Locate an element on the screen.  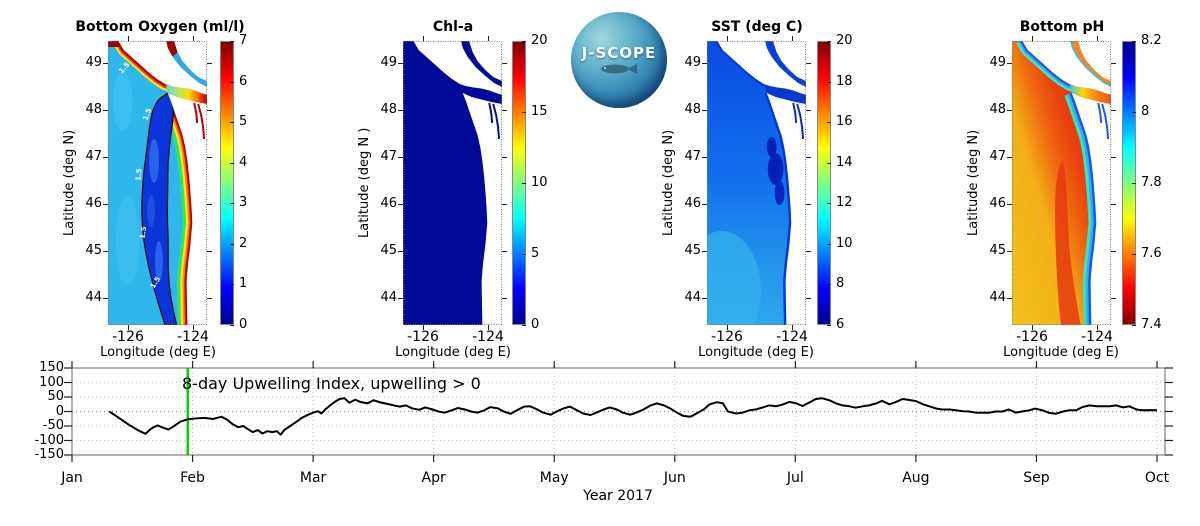
colorbar-tick-label: 8.2 is located at coordinates (1151, 40).